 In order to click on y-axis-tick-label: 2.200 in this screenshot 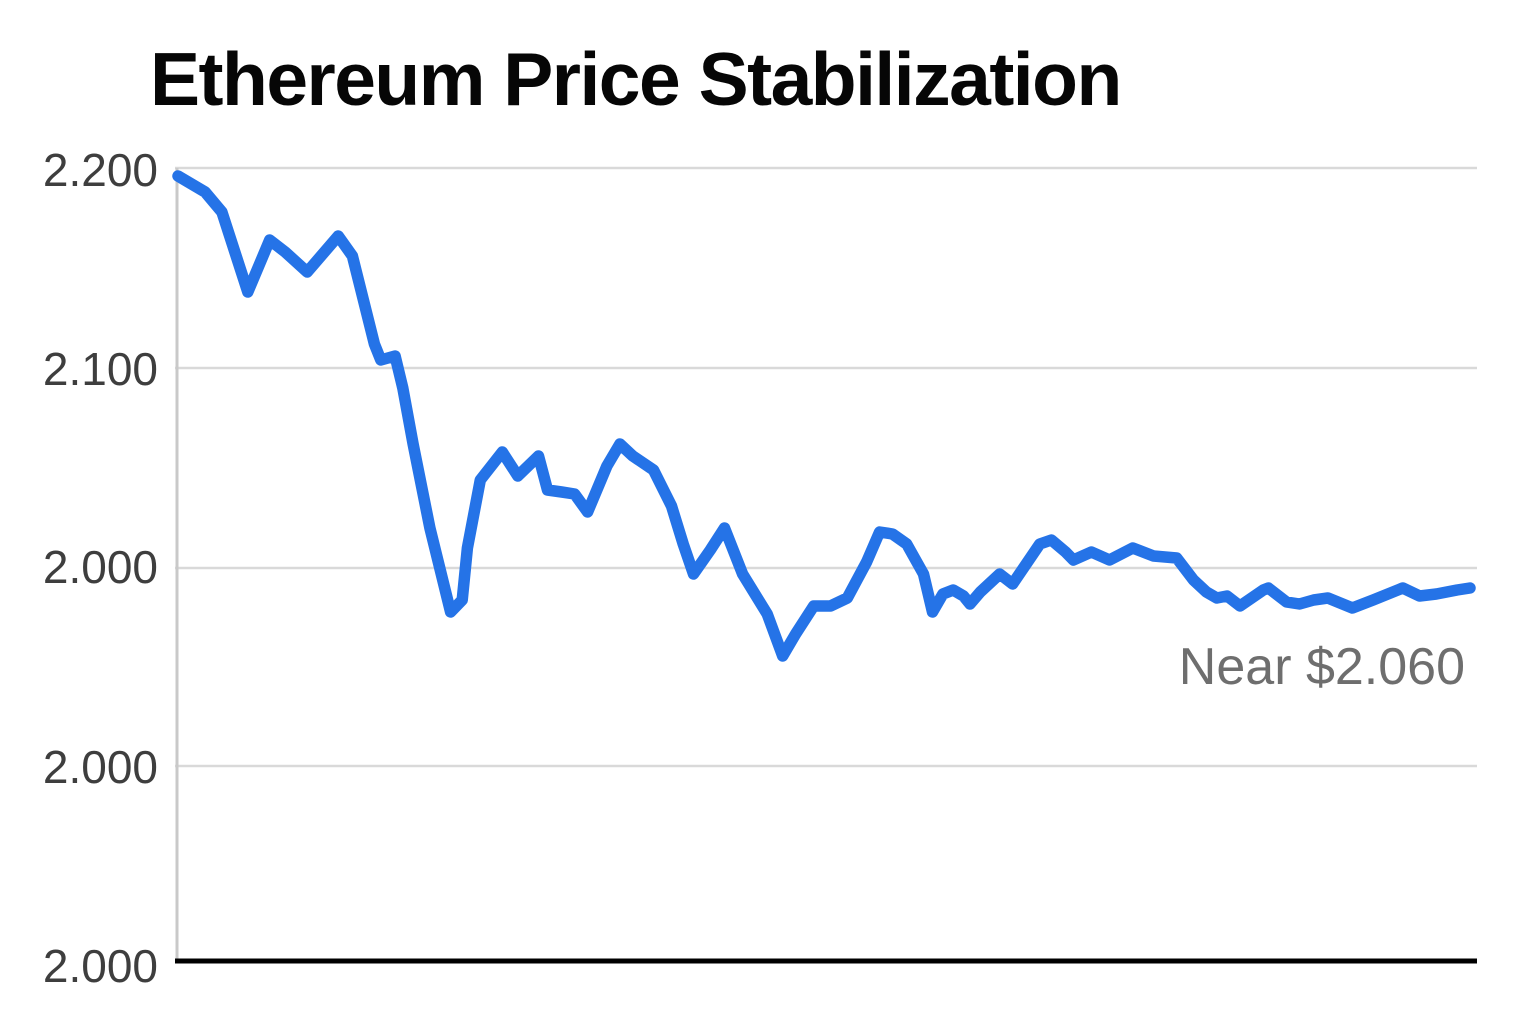, I will do `click(100, 170)`.